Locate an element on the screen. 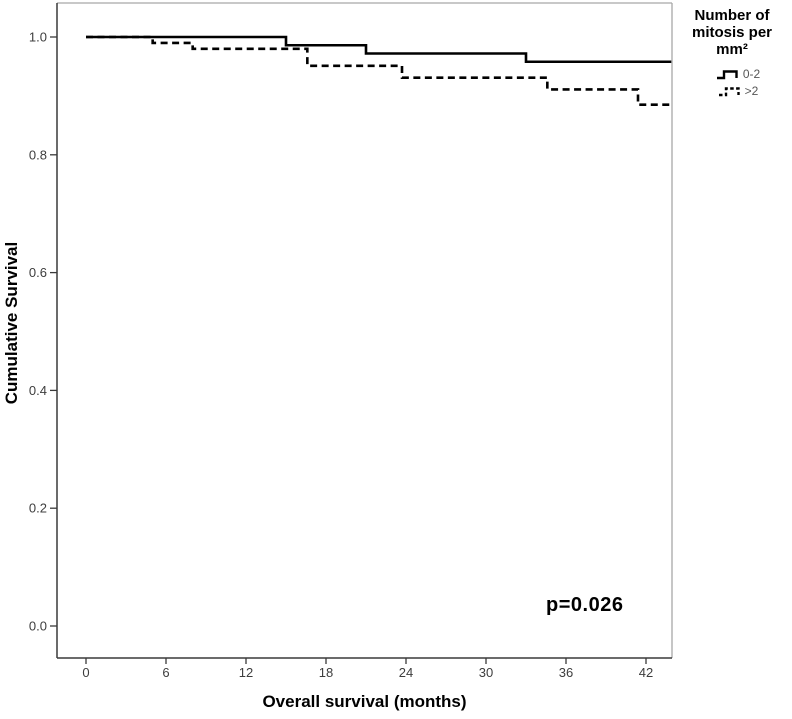 The width and height of the screenshot is (792, 719). x-tick-label: 42 is located at coordinates (646, 672).